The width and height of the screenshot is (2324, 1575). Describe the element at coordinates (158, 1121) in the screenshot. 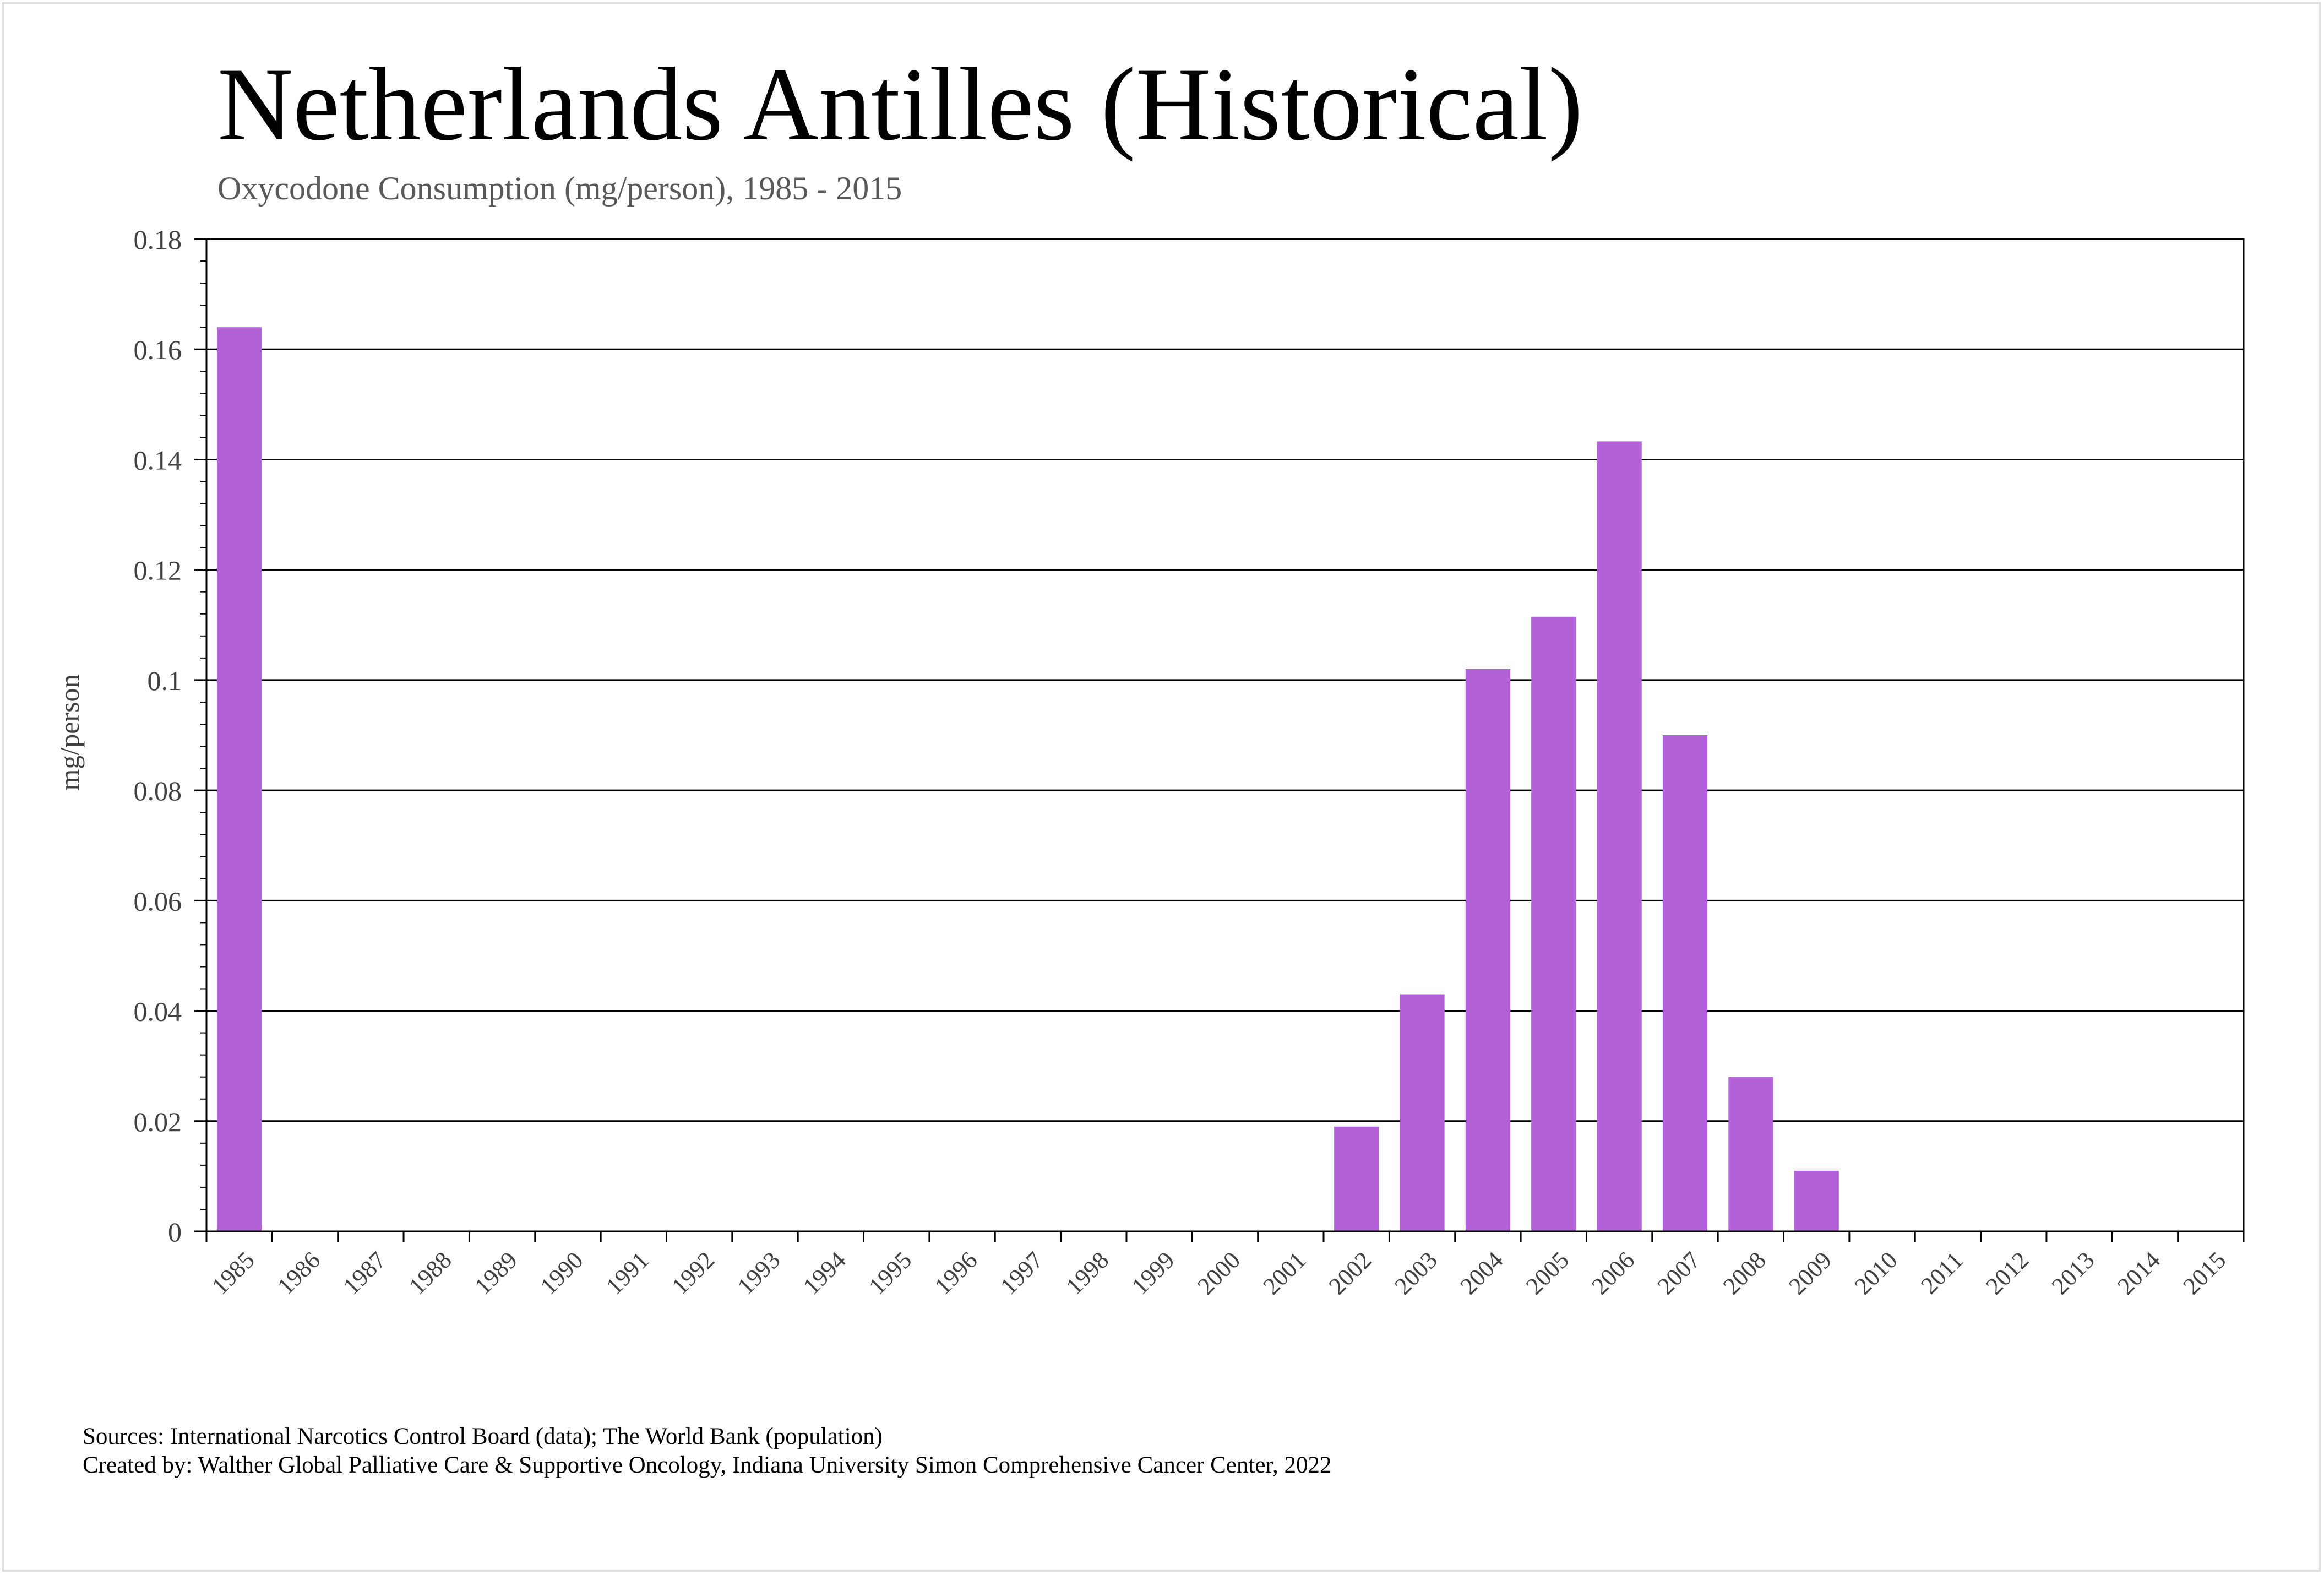

I see `y-tick-label: 0.02` at that location.